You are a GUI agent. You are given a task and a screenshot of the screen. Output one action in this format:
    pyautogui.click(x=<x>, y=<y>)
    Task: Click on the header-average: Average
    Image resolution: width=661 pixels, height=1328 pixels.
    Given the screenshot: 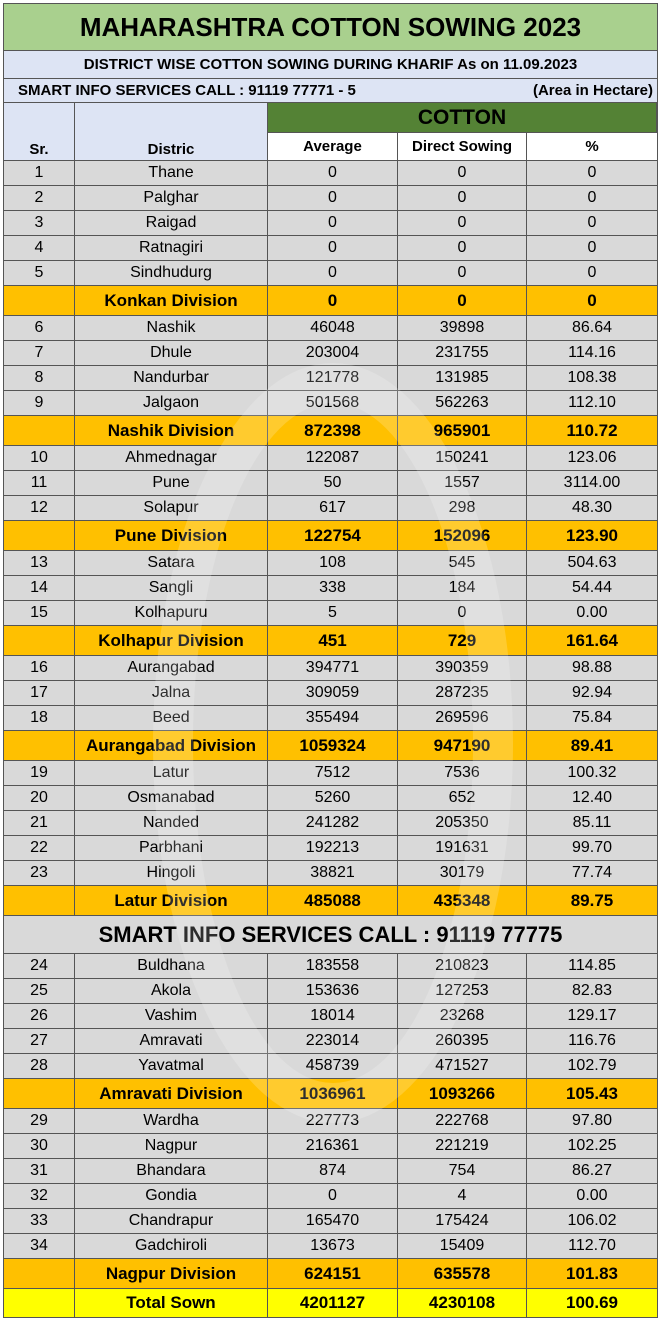 What is the action you would take?
    pyautogui.click(x=333, y=146)
    